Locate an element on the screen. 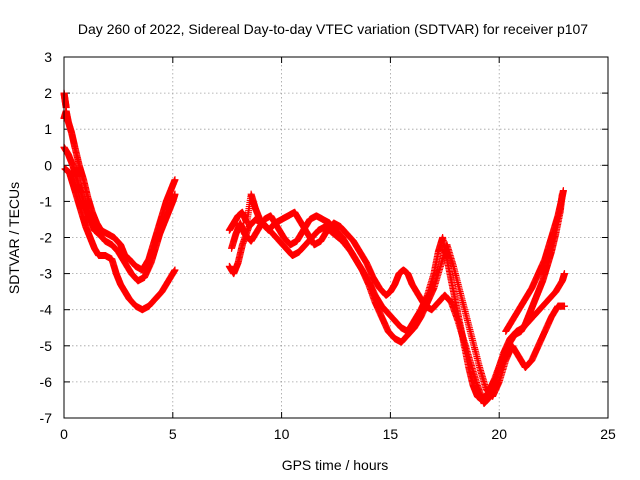 The width and height of the screenshot is (640, 480). x-tick-label: 0 is located at coordinates (64, 434).